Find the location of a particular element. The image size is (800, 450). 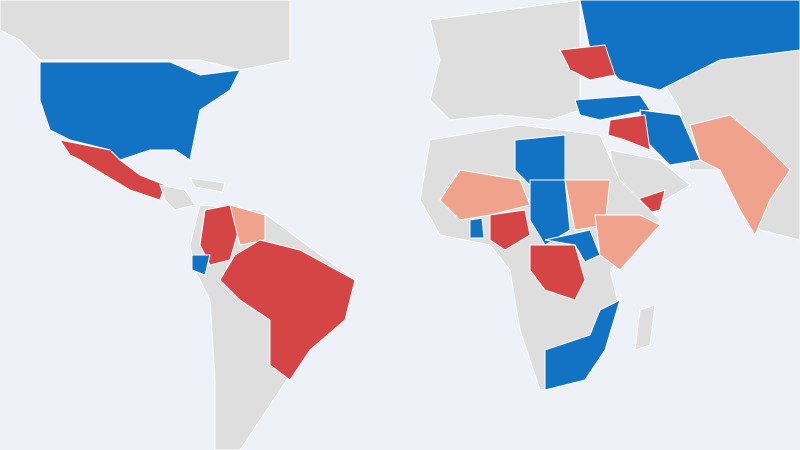

ukraine is located at coordinates (587, 62).